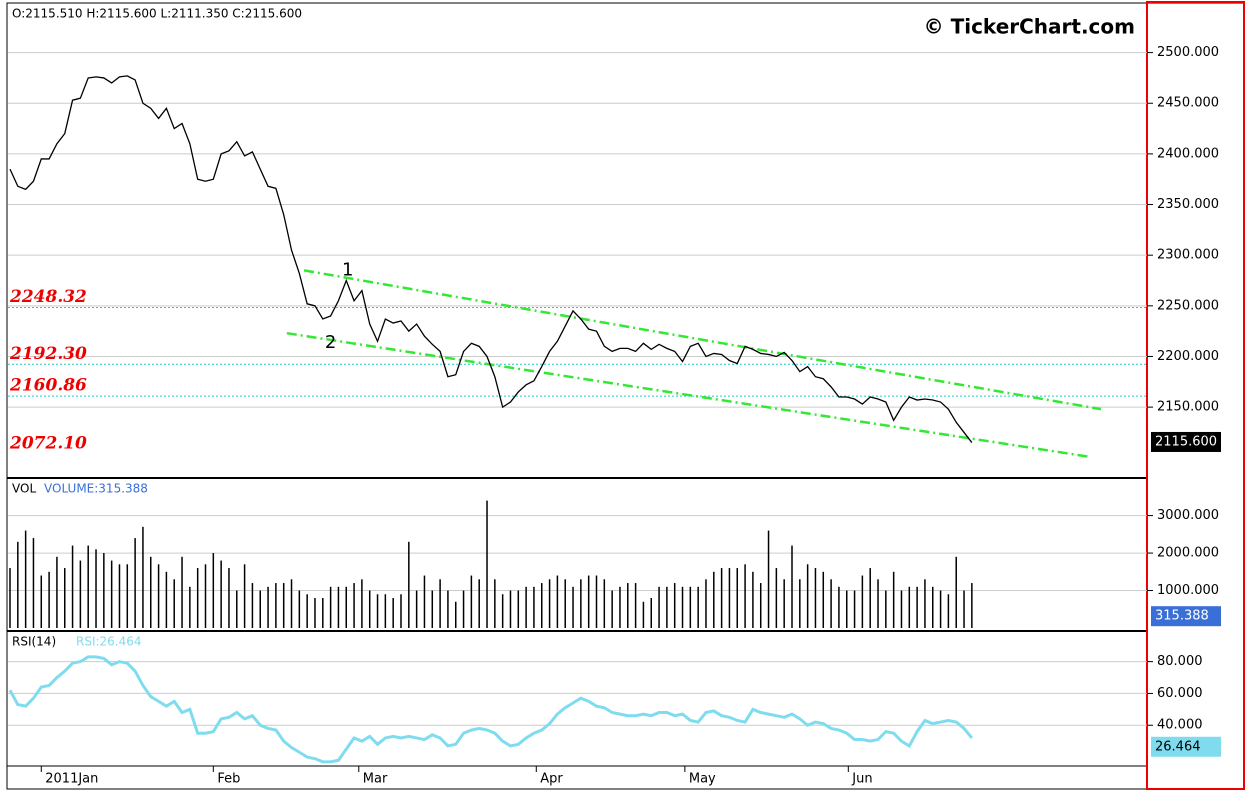 The image size is (1247, 796). What do you see at coordinates (1188, 204) in the screenshot?
I see `y-tick-label: 2350.000` at bounding box center [1188, 204].